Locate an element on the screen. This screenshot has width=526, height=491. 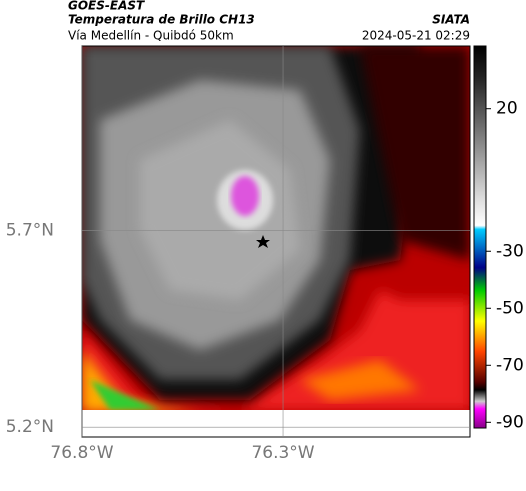
station-marker is located at coordinates (263, 241).